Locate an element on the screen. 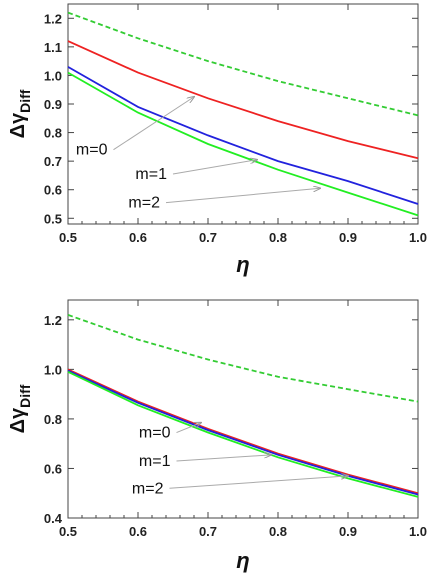 This screenshot has width=448, height=584. y-tick-label: 0.7 is located at coordinates (53, 161).